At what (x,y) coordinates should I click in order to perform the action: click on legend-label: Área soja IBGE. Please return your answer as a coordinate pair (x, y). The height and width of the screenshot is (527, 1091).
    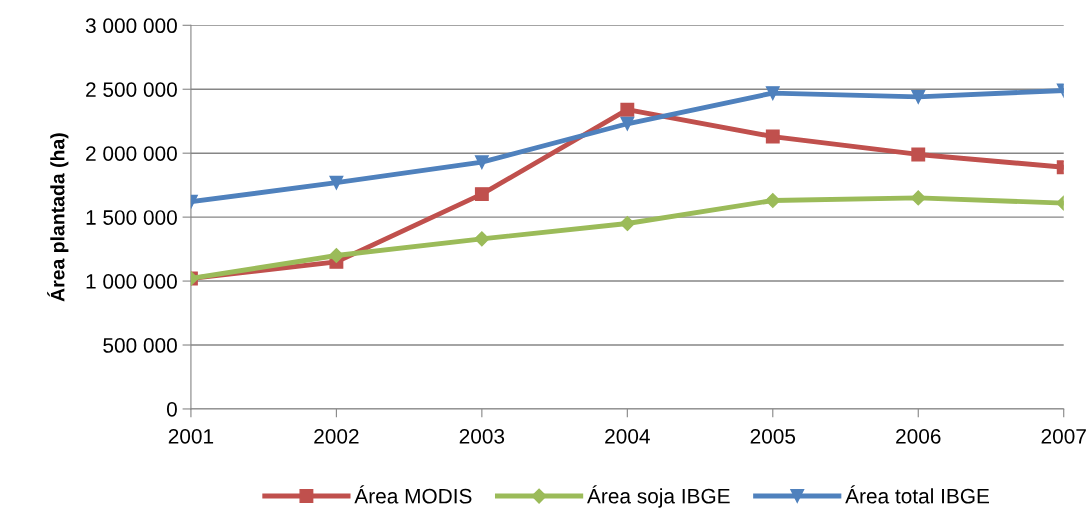
    Looking at the image, I should click on (658, 496).